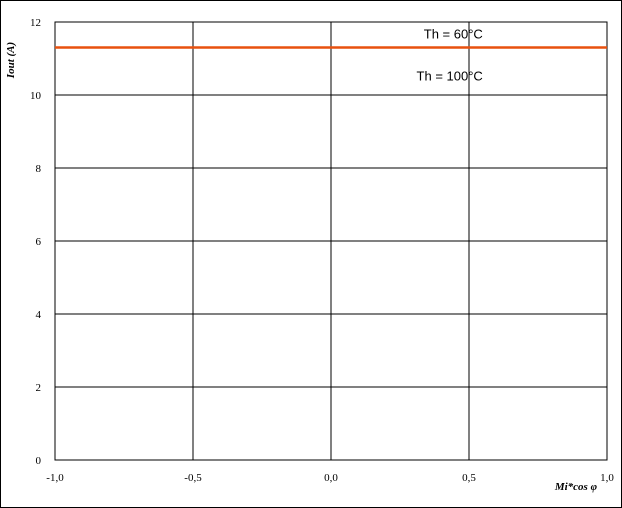 This screenshot has width=622, height=508. What do you see at coordinates (36, 96) in the screenshot?
I see `y-tick-label: 10` at bounding box center [36, 96].